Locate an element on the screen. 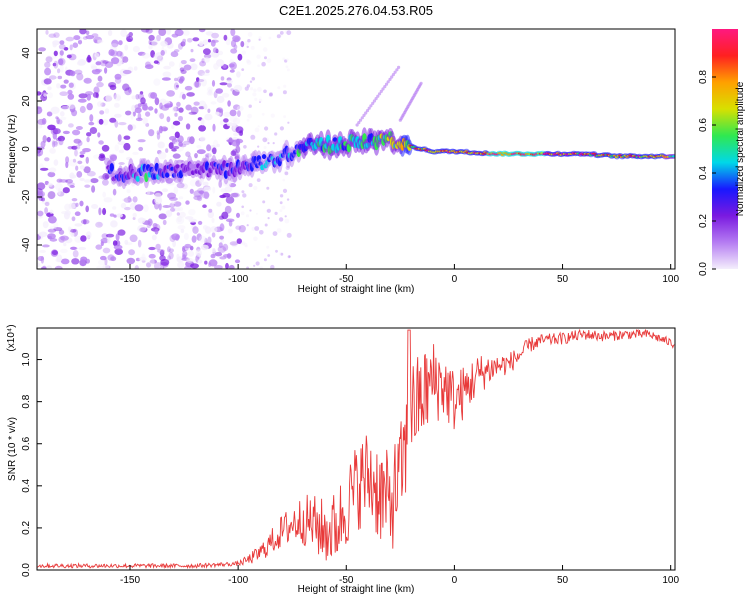  colorbar-ticks: 0.0 0.2 0.4 0.6 0.8 is located at coordinates (707, 173).